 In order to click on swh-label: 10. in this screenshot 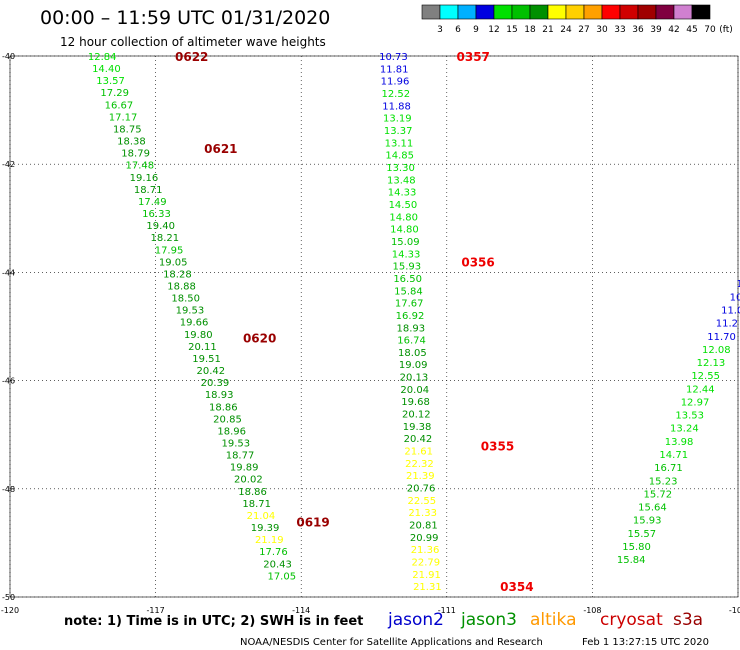, I will do `click(735, 297)`.